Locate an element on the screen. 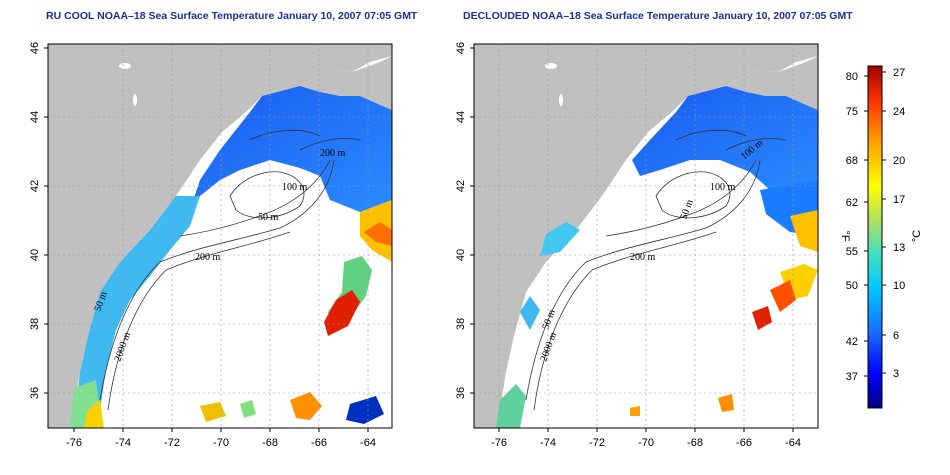 The image size is (950, 475). right-sst-warm-patch is located at coordinates (783, 296).